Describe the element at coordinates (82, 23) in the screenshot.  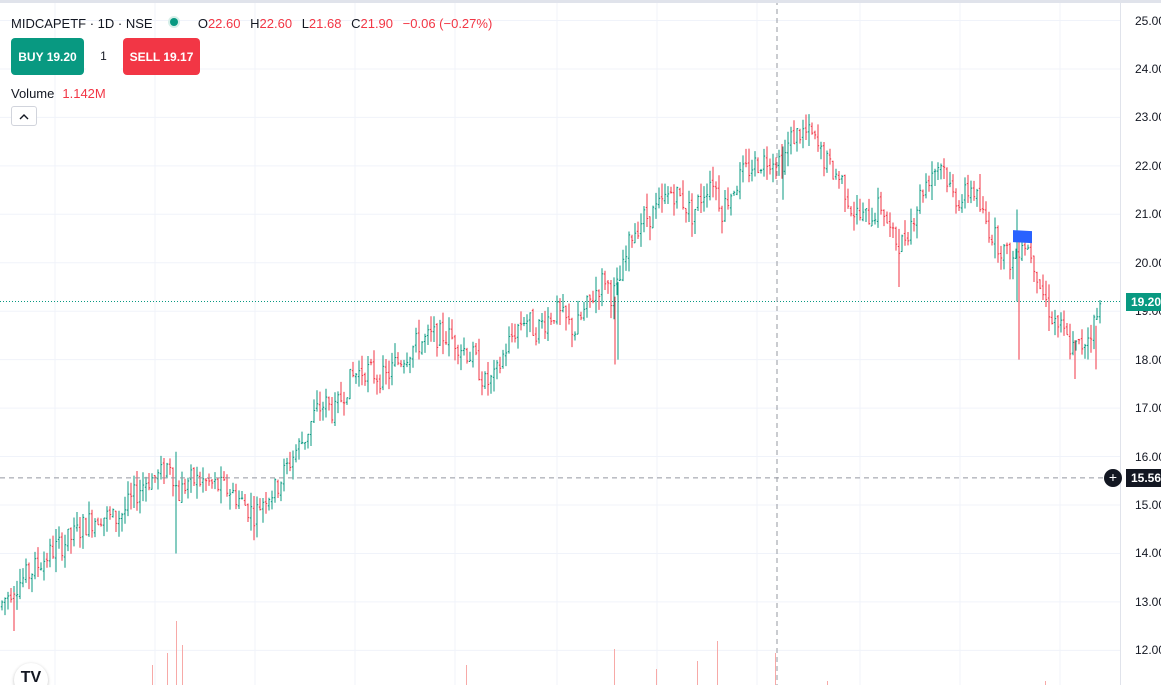
I see `symbol-title: MIDCAPETF · 1D · NSE` at that location.